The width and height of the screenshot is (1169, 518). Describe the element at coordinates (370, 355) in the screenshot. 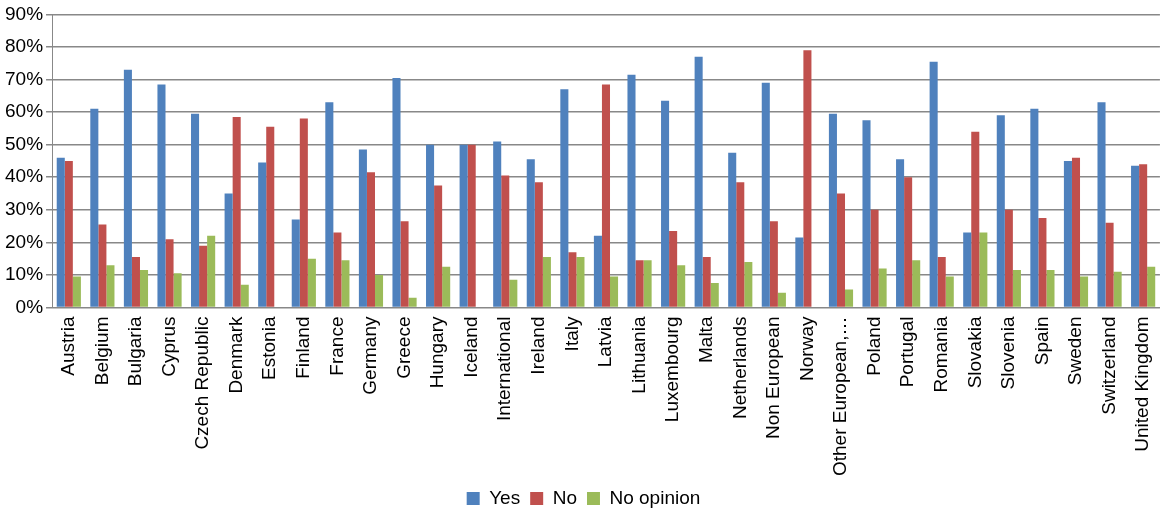

I see `x-tick-label: Germany` at that location.